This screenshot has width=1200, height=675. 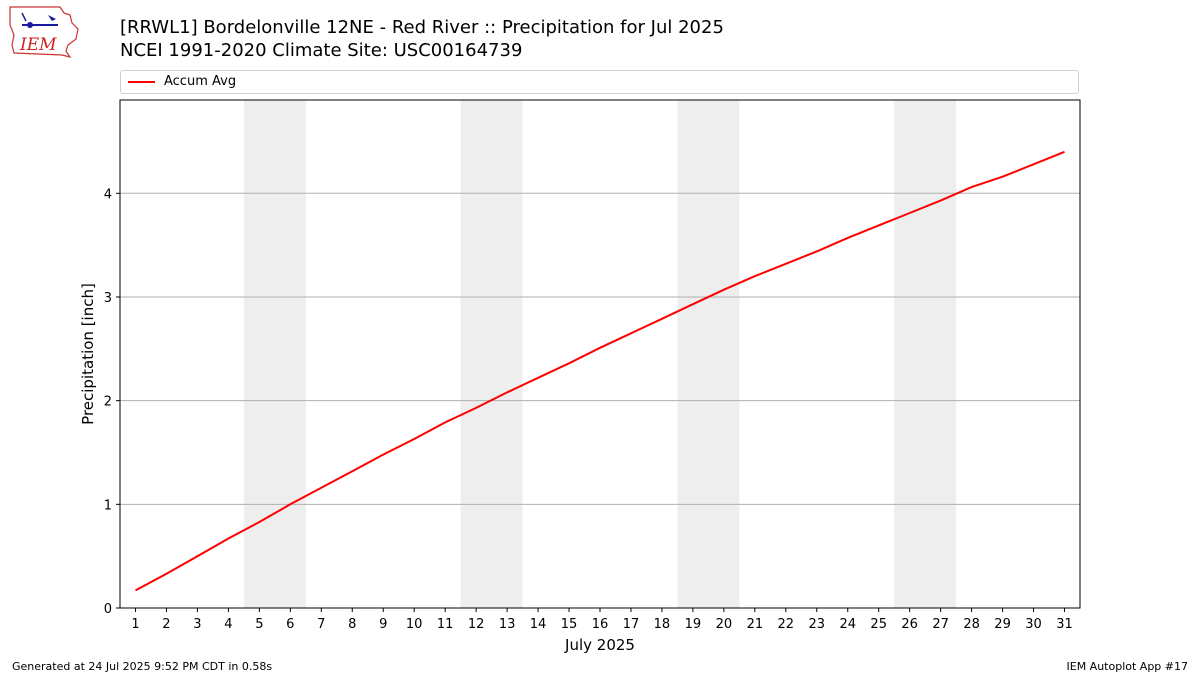 What do you see at coordinates (569, 624) in the screenshot?
I see `x-tick-label: 15` at bounding box center [569, 624].